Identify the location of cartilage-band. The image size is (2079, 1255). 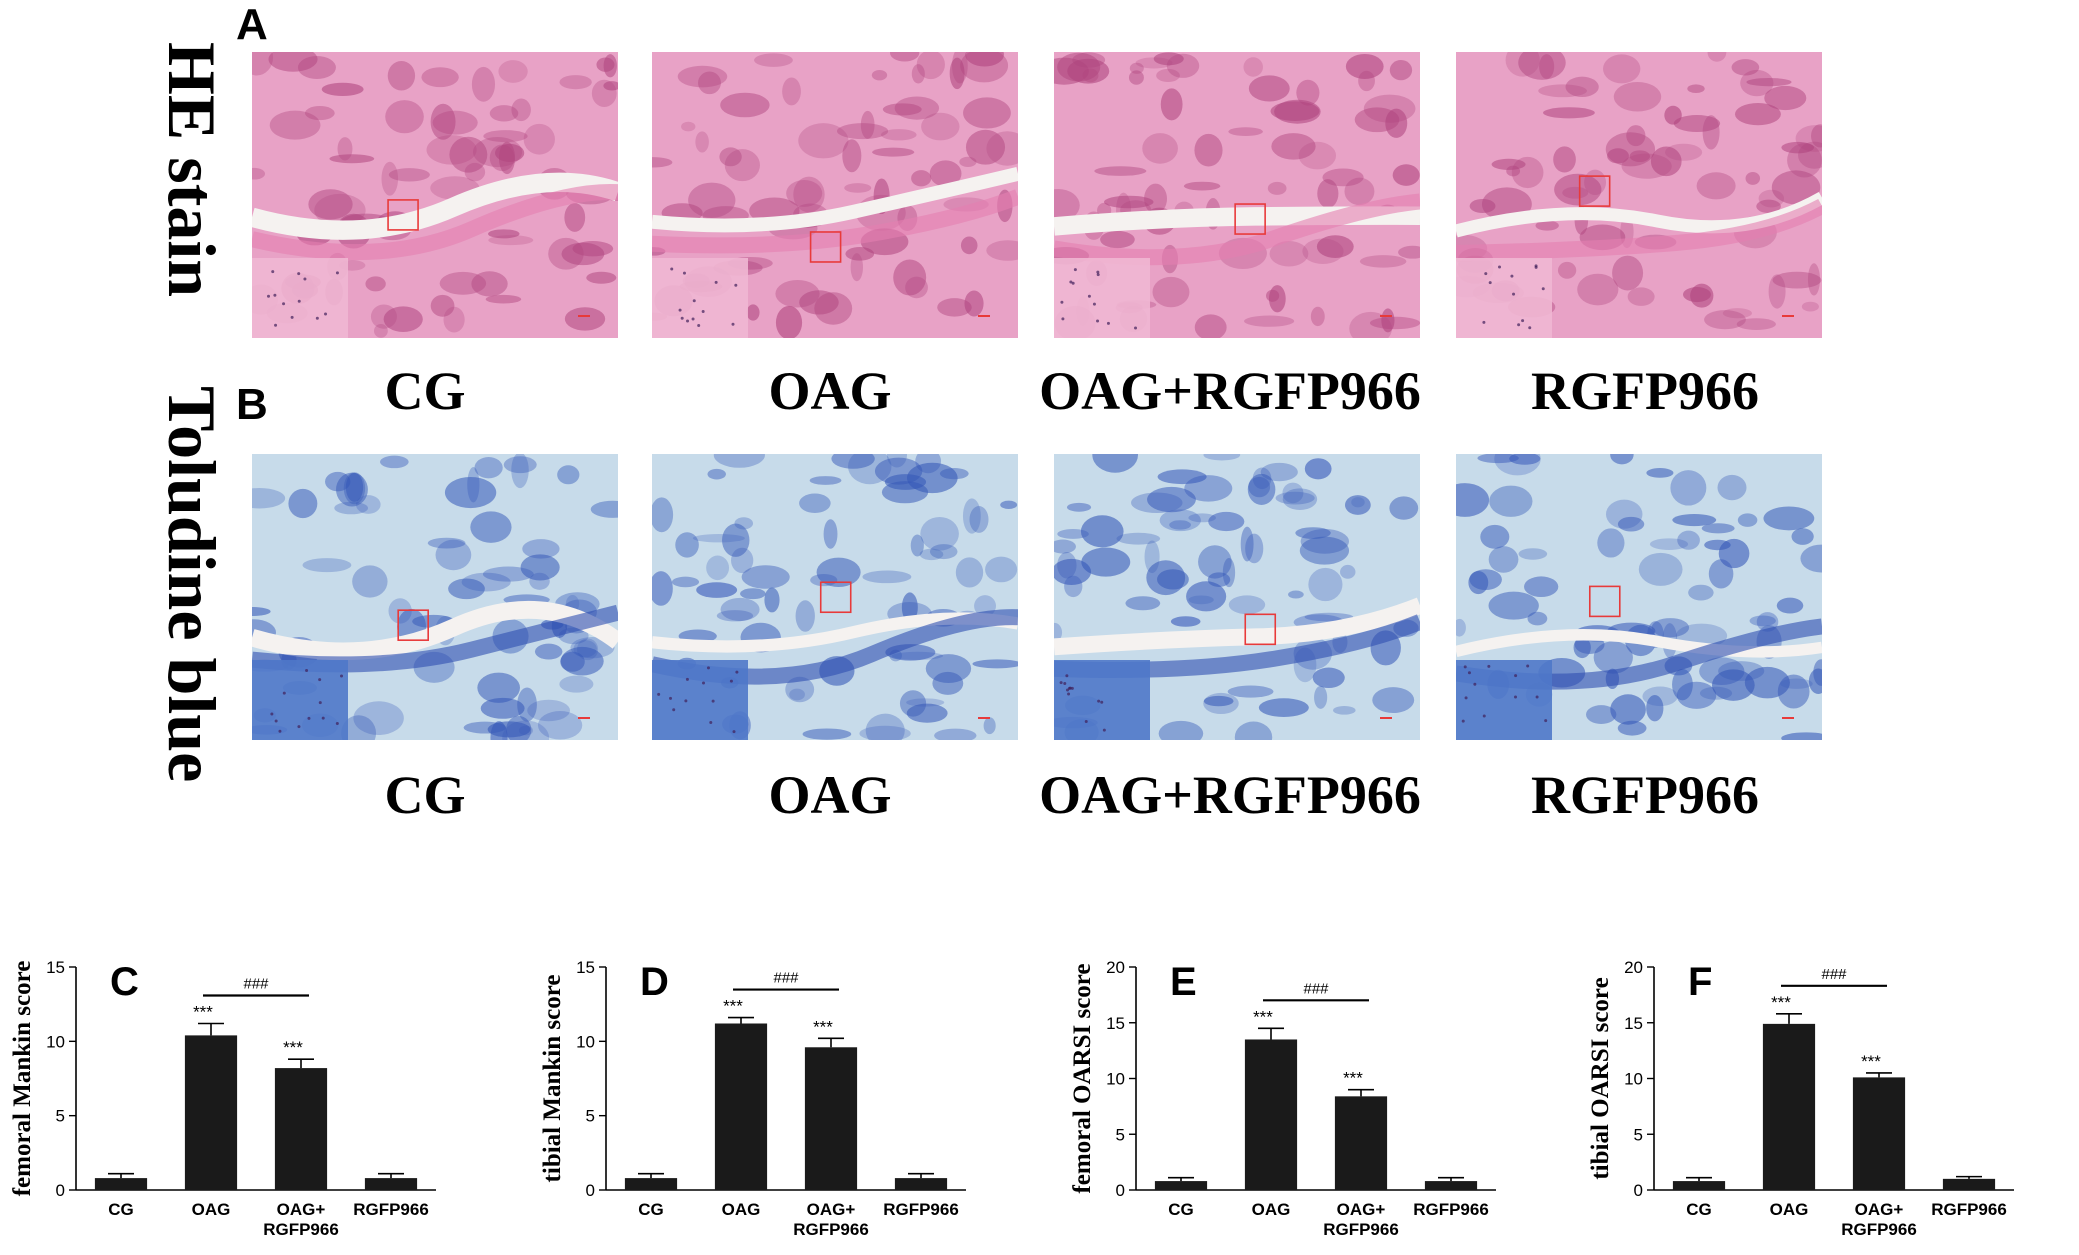
(435, 222).